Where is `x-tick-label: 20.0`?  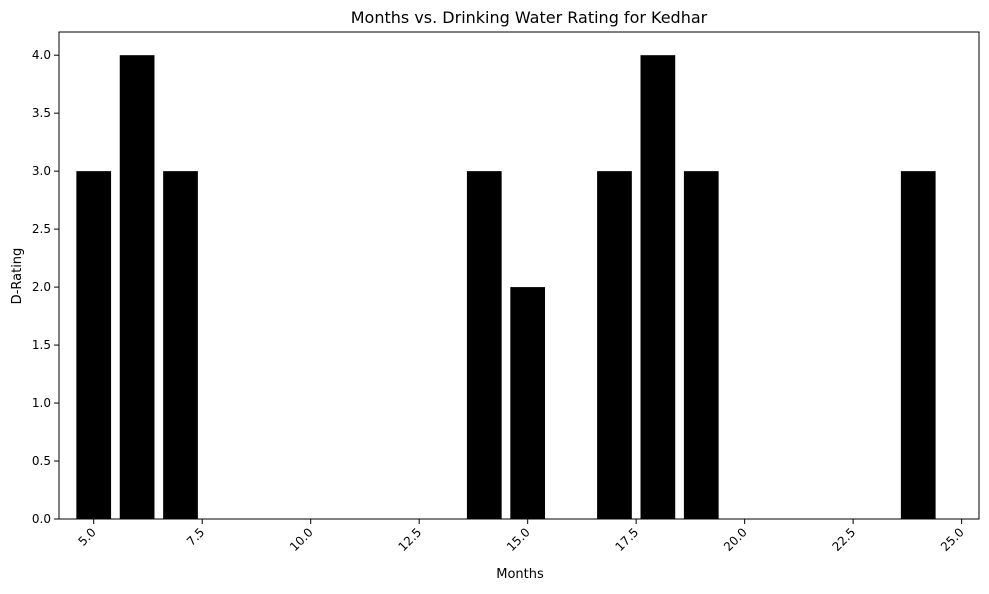
x-tick-label: 20.0 is located at coordinates (735, 539).